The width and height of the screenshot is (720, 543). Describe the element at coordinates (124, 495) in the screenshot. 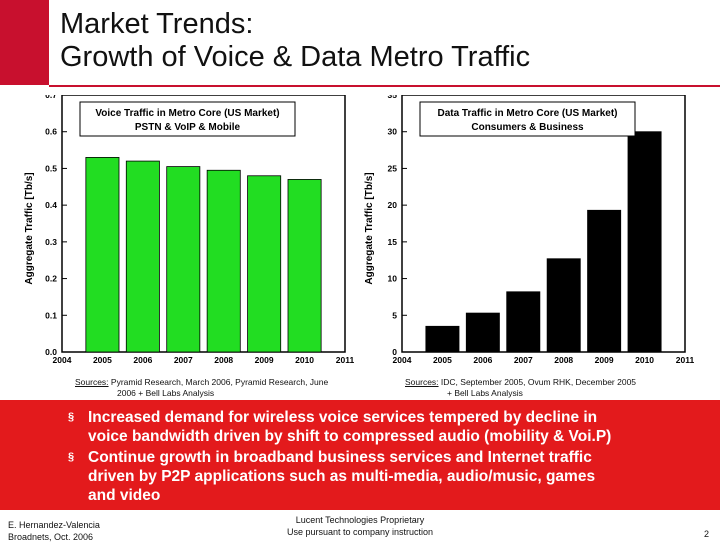

I see `bullet-2-line3: and video` at that location.